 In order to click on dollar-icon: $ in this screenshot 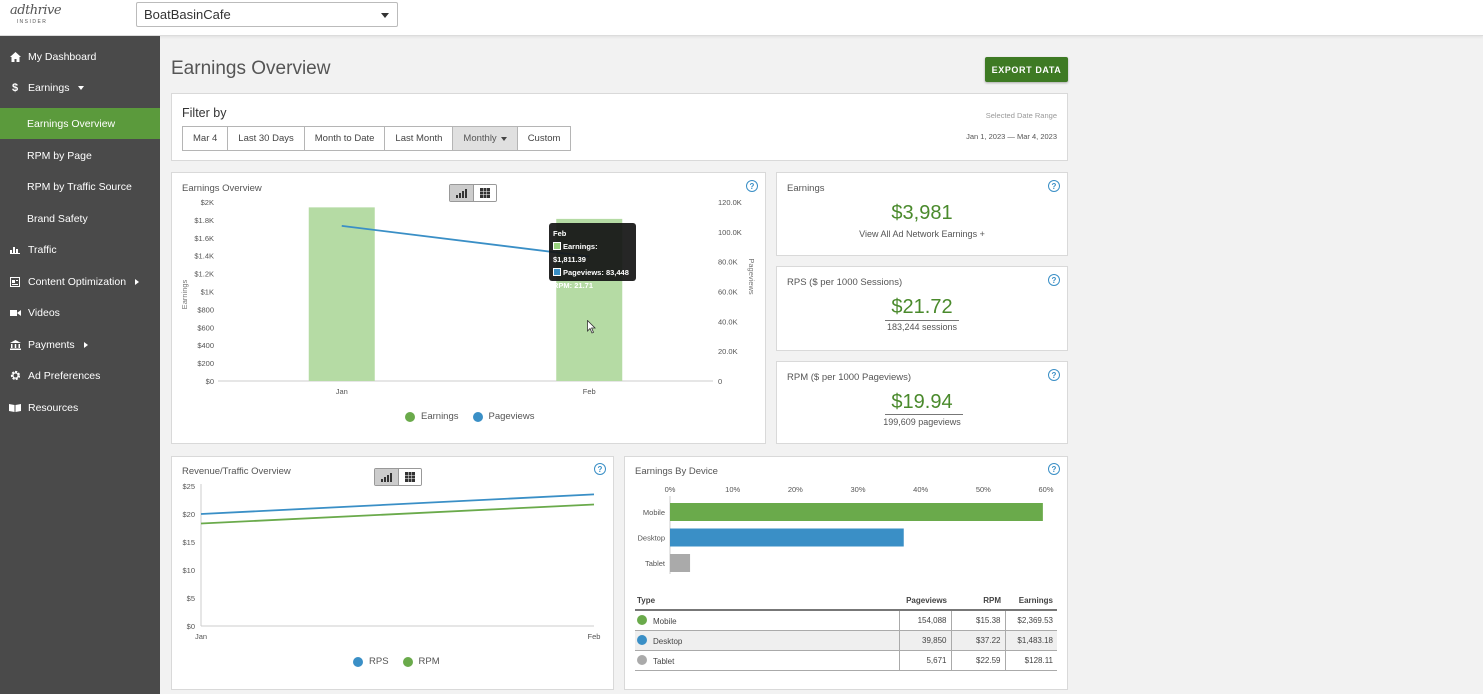, I will do `click(15, 87)`.